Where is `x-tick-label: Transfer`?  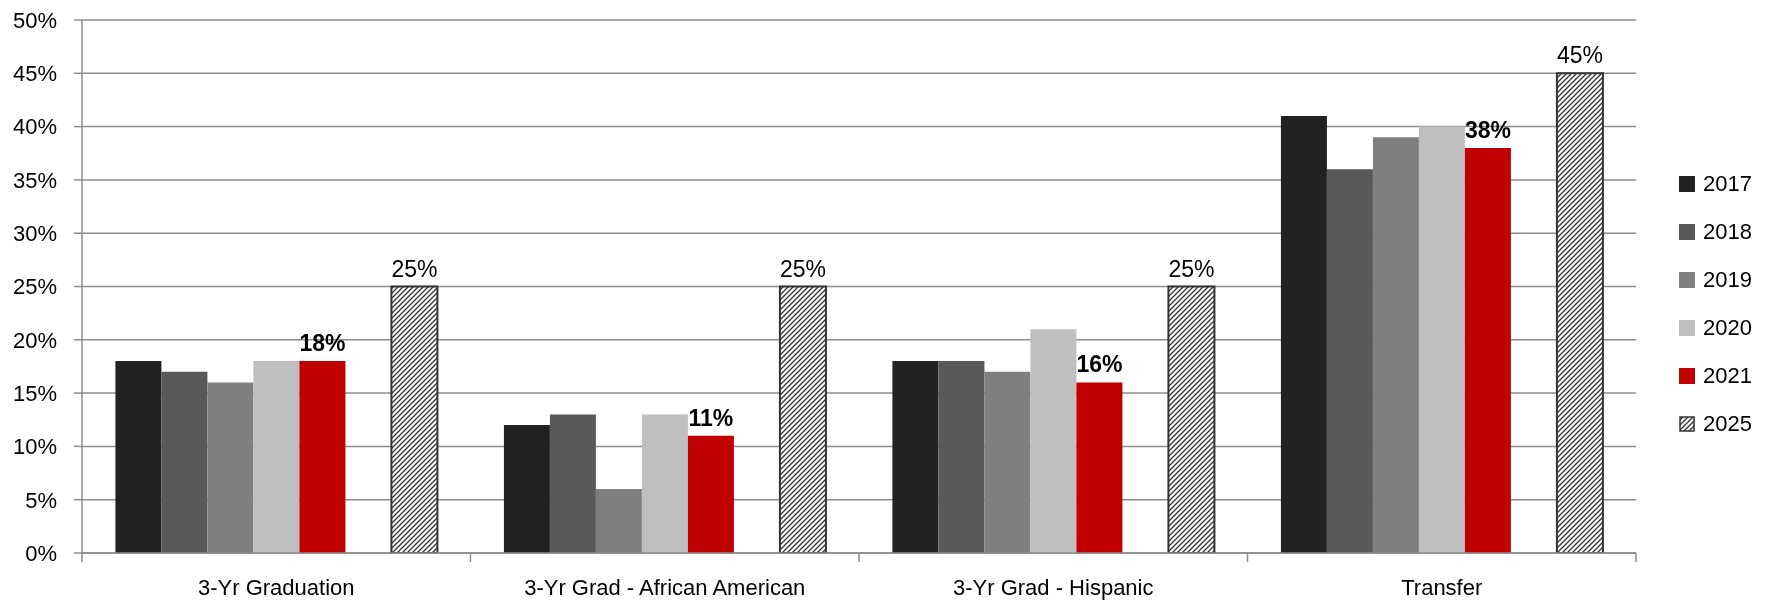 x-tick-label: Transfer is located at coordinates (1442, 587).